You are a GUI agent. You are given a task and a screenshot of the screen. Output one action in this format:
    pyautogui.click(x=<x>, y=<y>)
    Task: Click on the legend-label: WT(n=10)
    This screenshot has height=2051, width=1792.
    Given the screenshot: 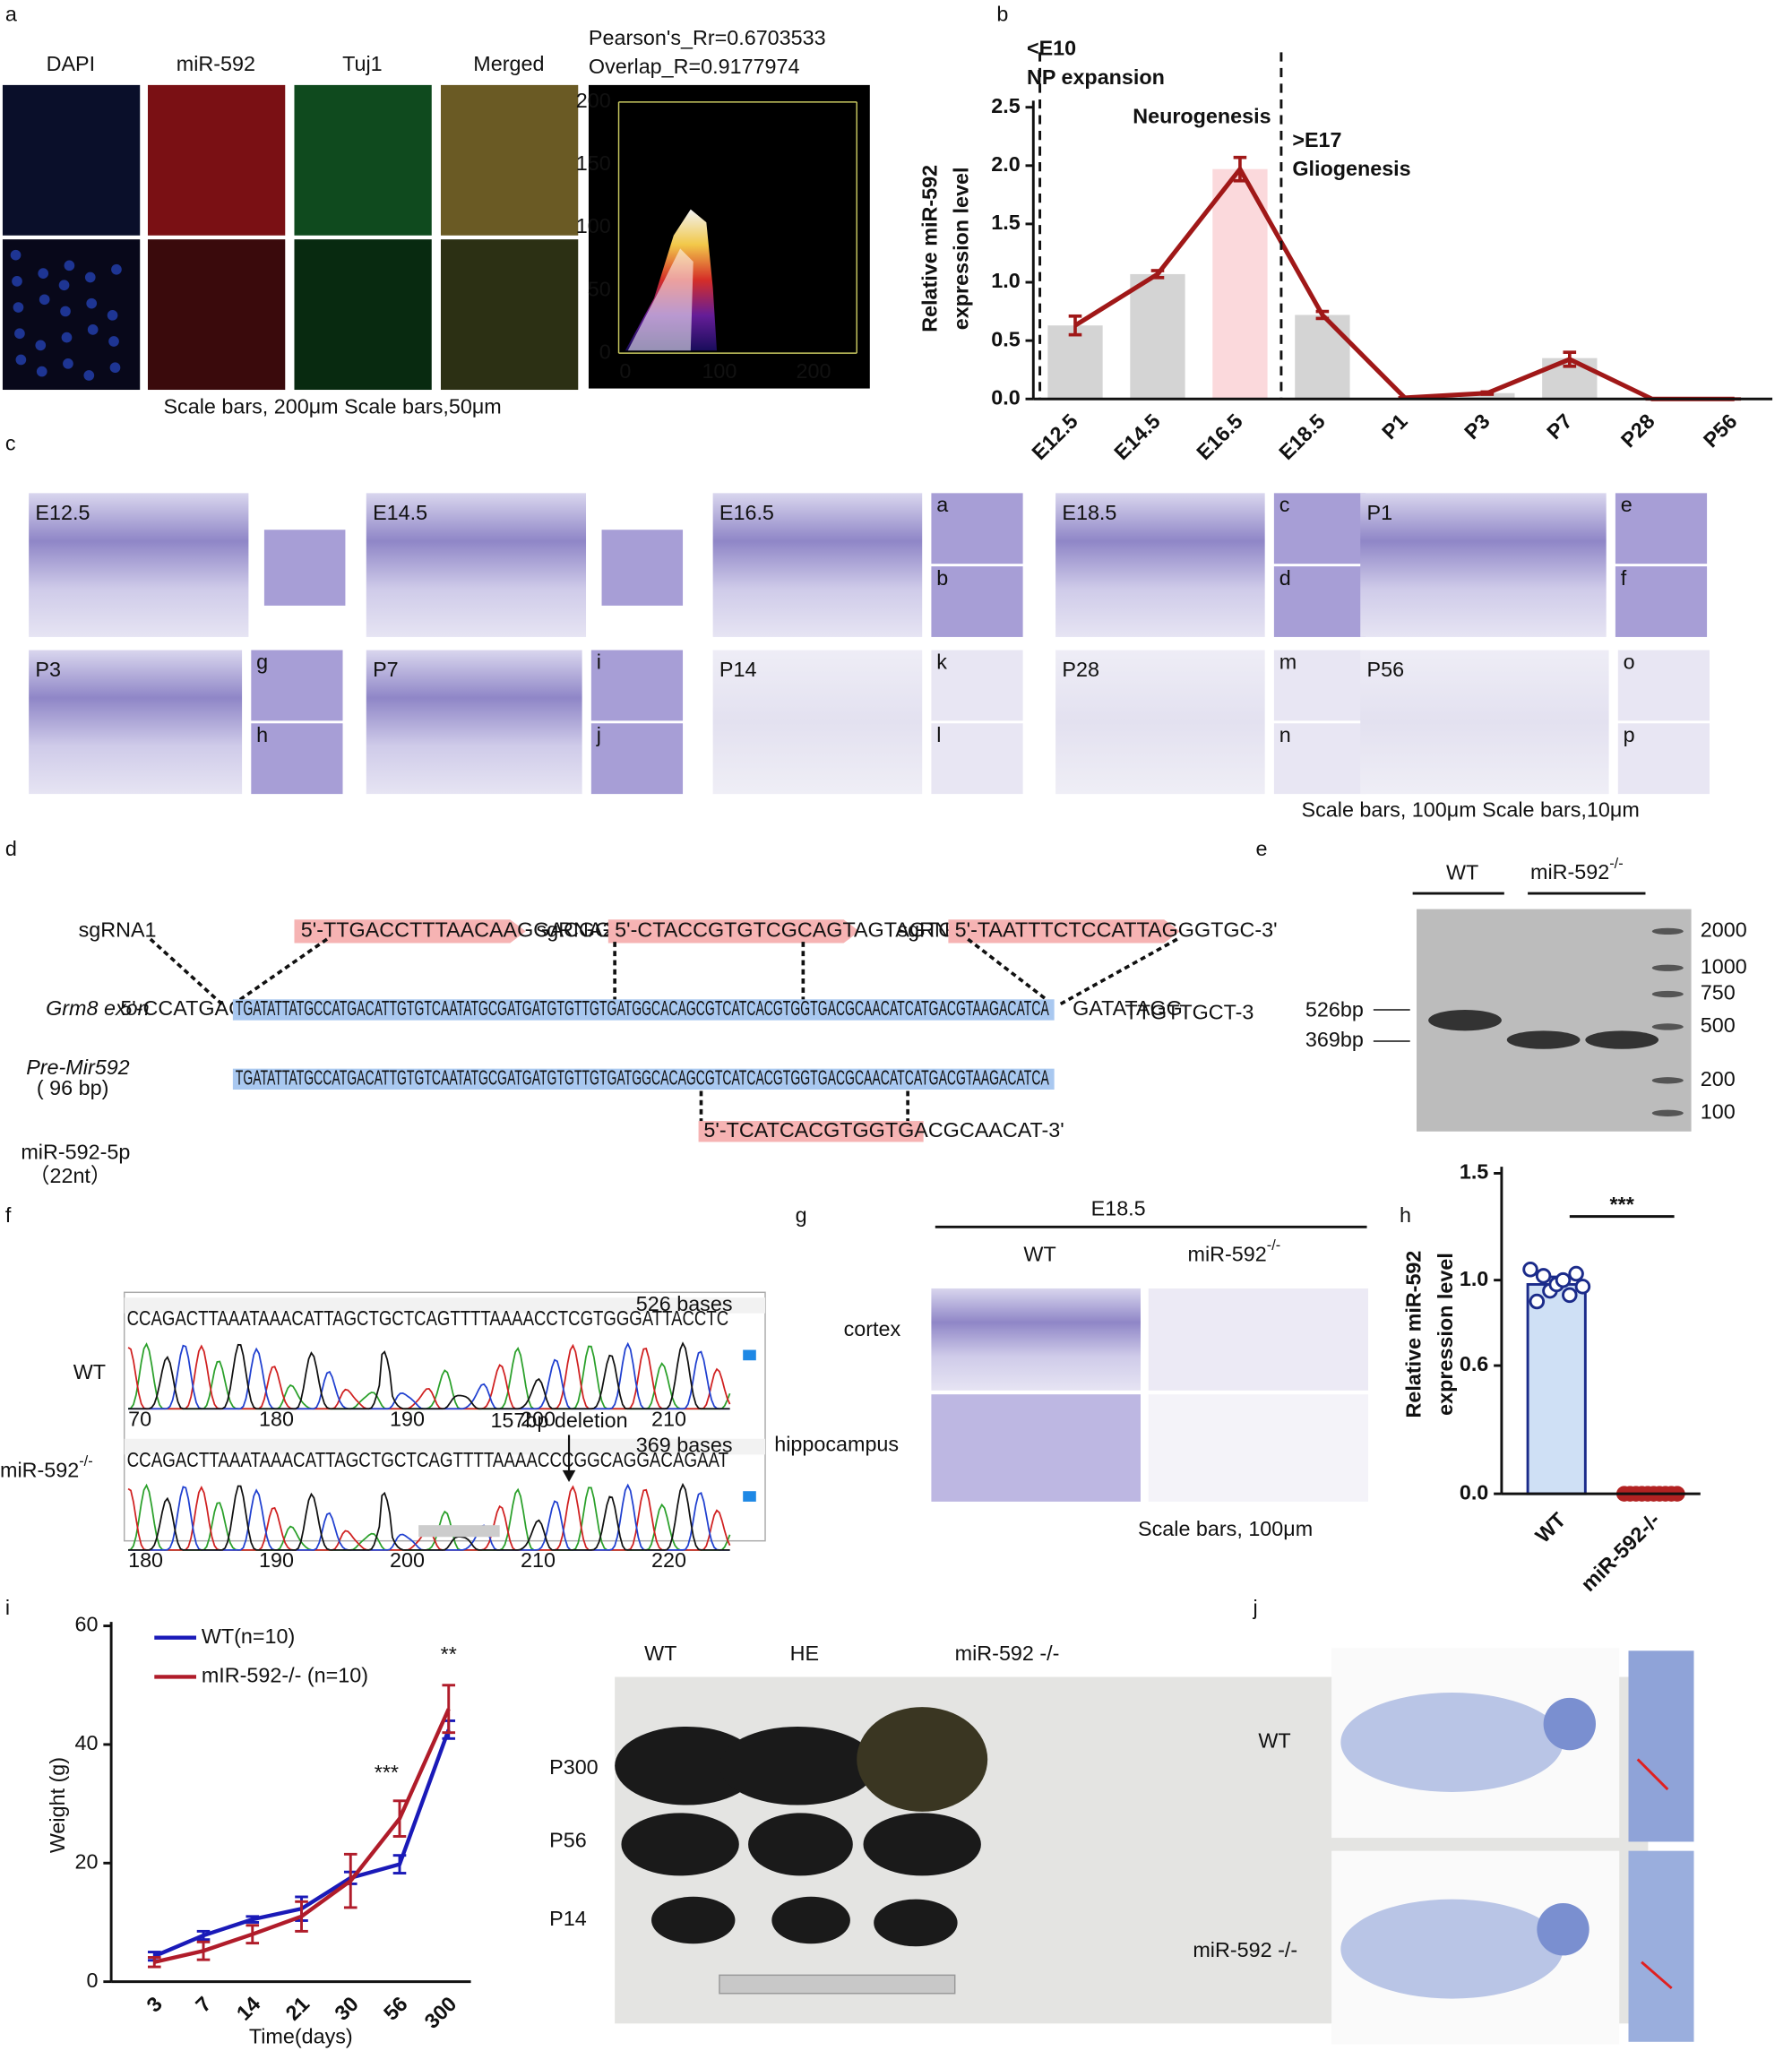 What is the action you would take?
    pyautogui.click(x=248, y=1636)
    